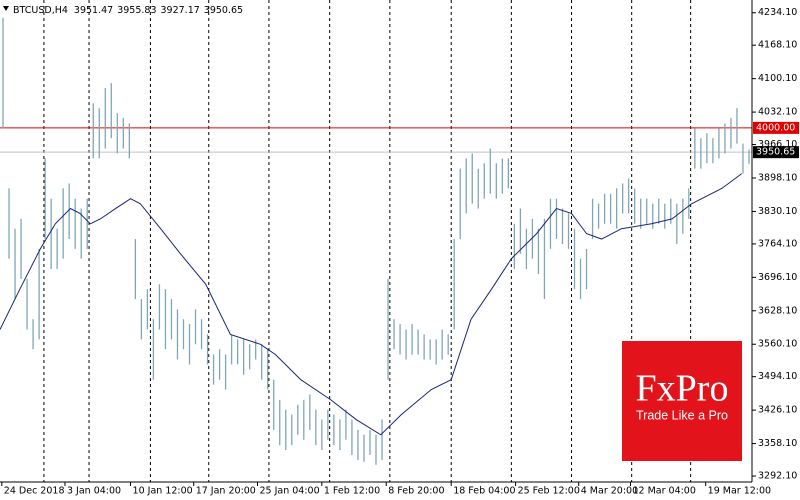 This screenshot has height=500, width=800. I want to click on y-tick-label: 3494.10, so click(777, 376).